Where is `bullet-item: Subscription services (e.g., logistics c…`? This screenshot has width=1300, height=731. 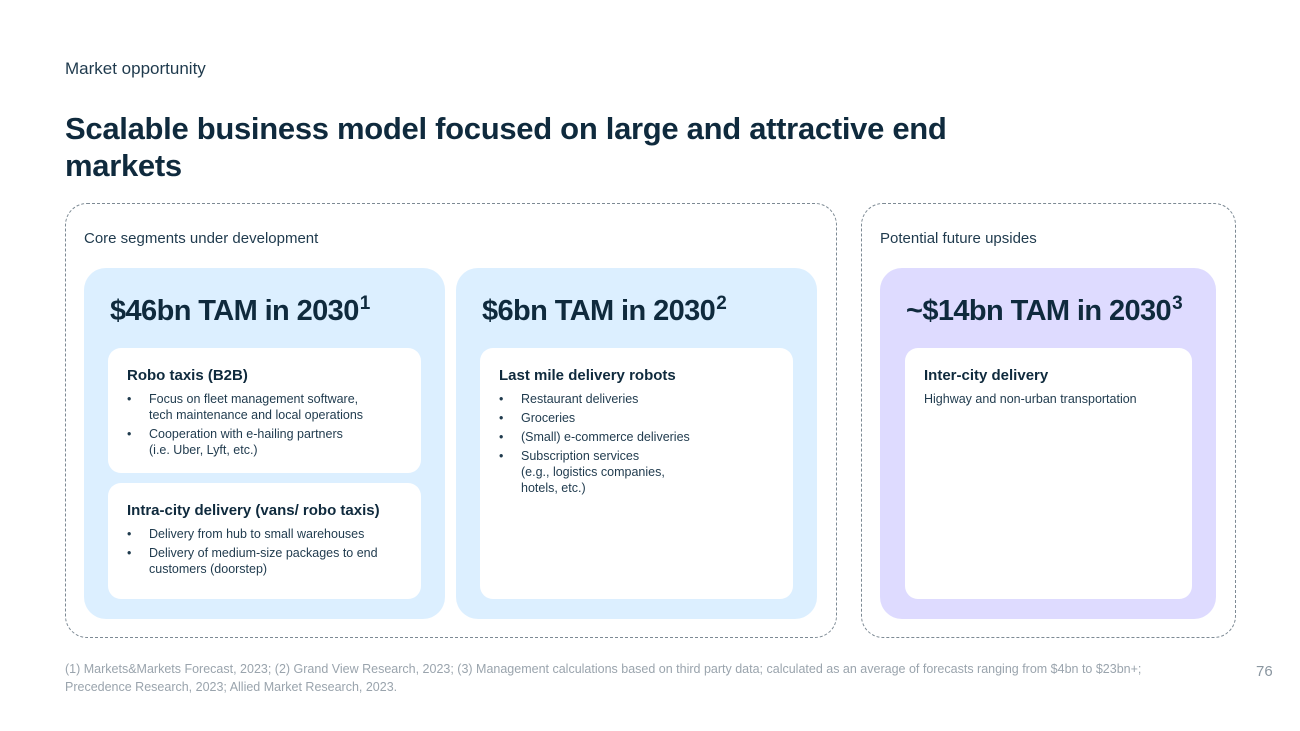 bullet-item: Subscription services (e.g., logistics c… is located at coordinates (637, 472).